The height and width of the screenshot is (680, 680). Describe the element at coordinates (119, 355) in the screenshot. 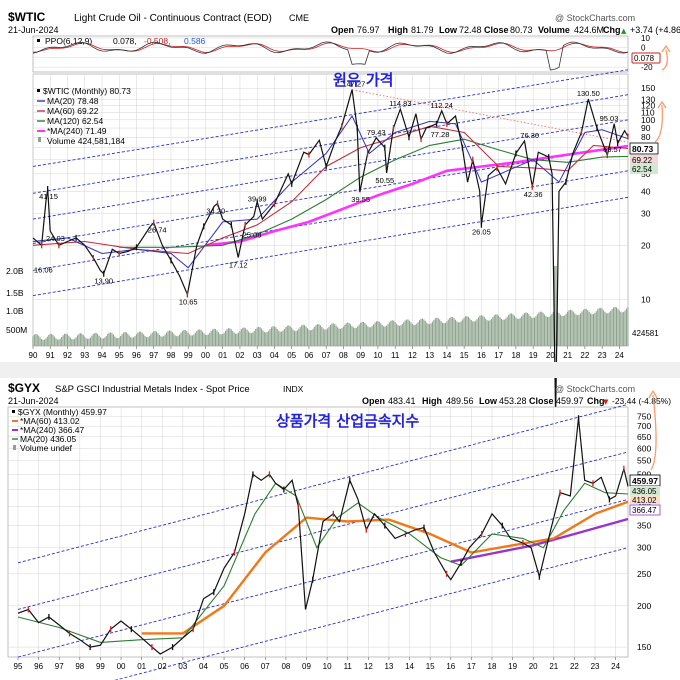

I see `x-tick-label: 95` at that location.